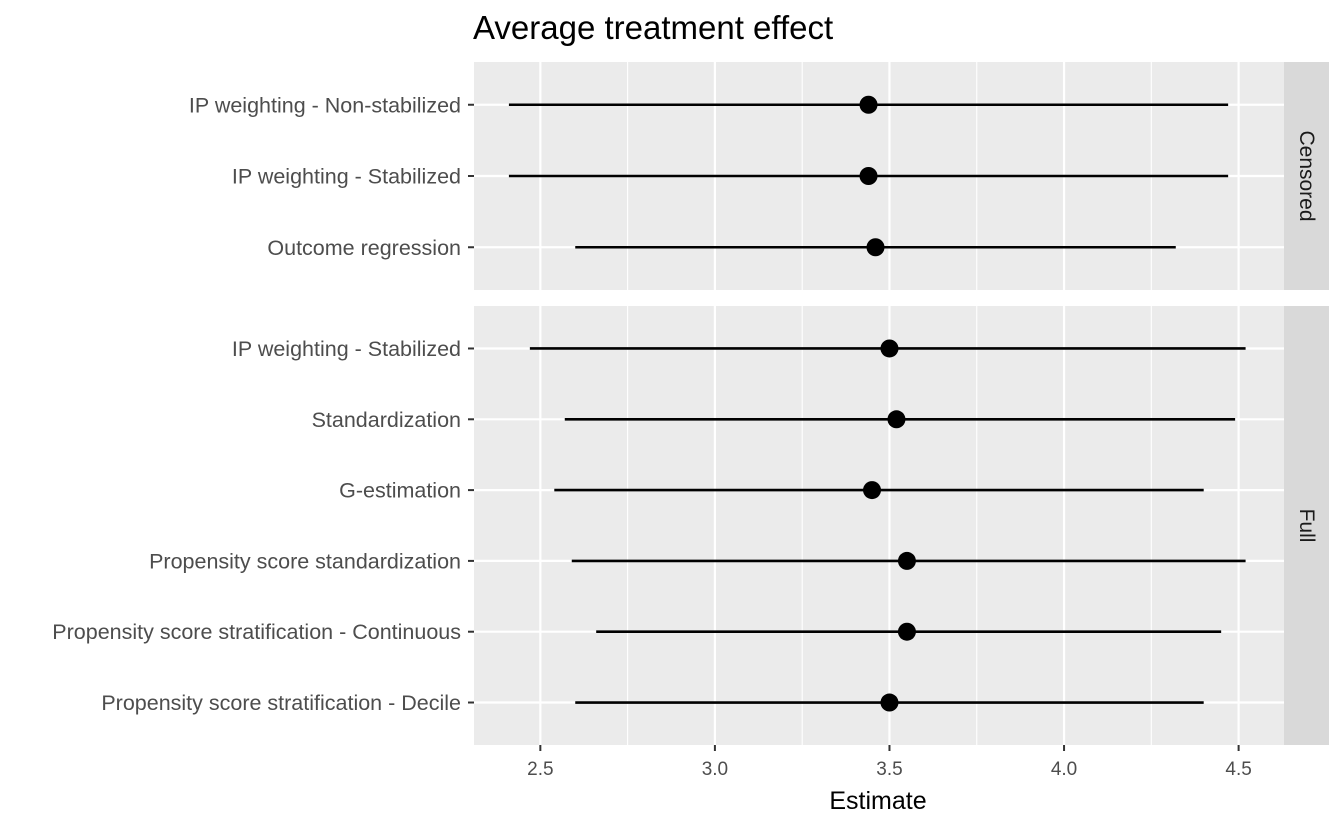 This screenshot has height=835, width=1344. What do you see at coordinates (305, 561) in the screenshot?
I see `y-tick-label: Propensity score standardization` at bounding box center [305, 561].